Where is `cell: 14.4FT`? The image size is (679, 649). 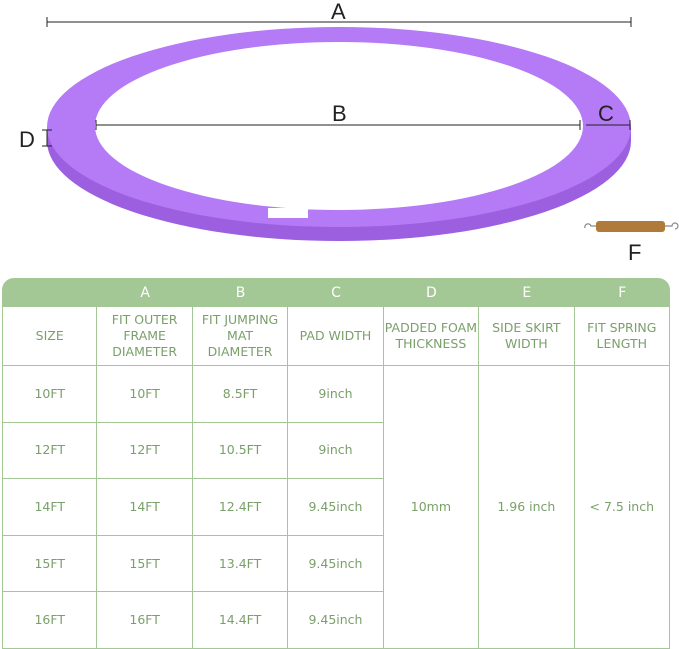 cell: 14.4FT is located at coordinates (240, 620).